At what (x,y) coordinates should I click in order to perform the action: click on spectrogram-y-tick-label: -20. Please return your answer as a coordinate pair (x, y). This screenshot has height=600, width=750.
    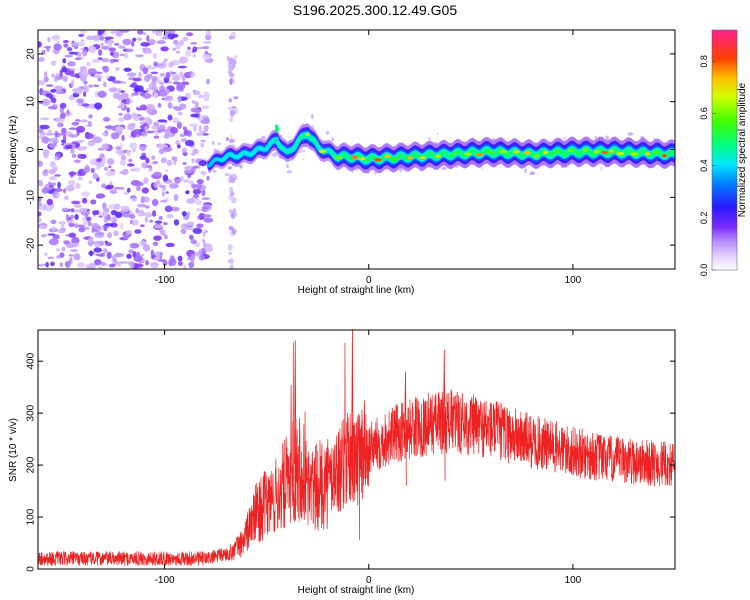
    Looking at the image, I should click on (31, 244).